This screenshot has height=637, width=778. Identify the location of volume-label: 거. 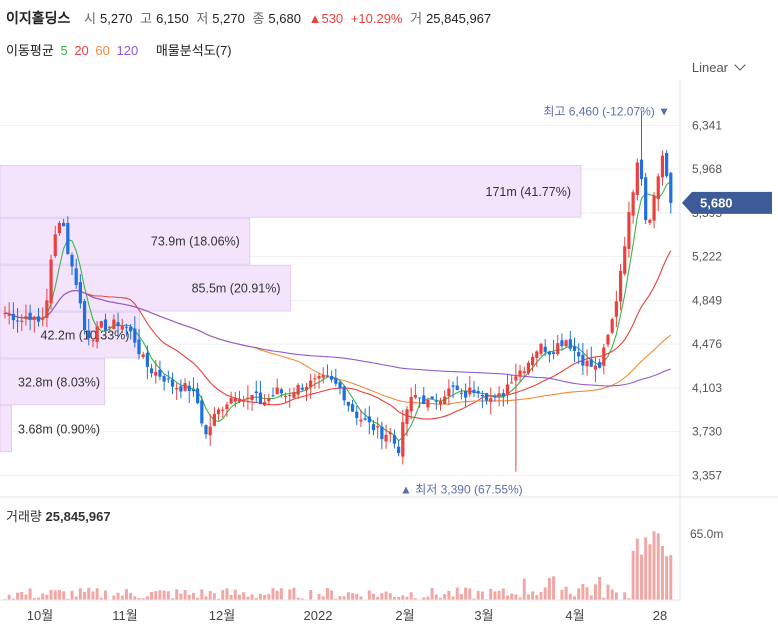
(416, 18).